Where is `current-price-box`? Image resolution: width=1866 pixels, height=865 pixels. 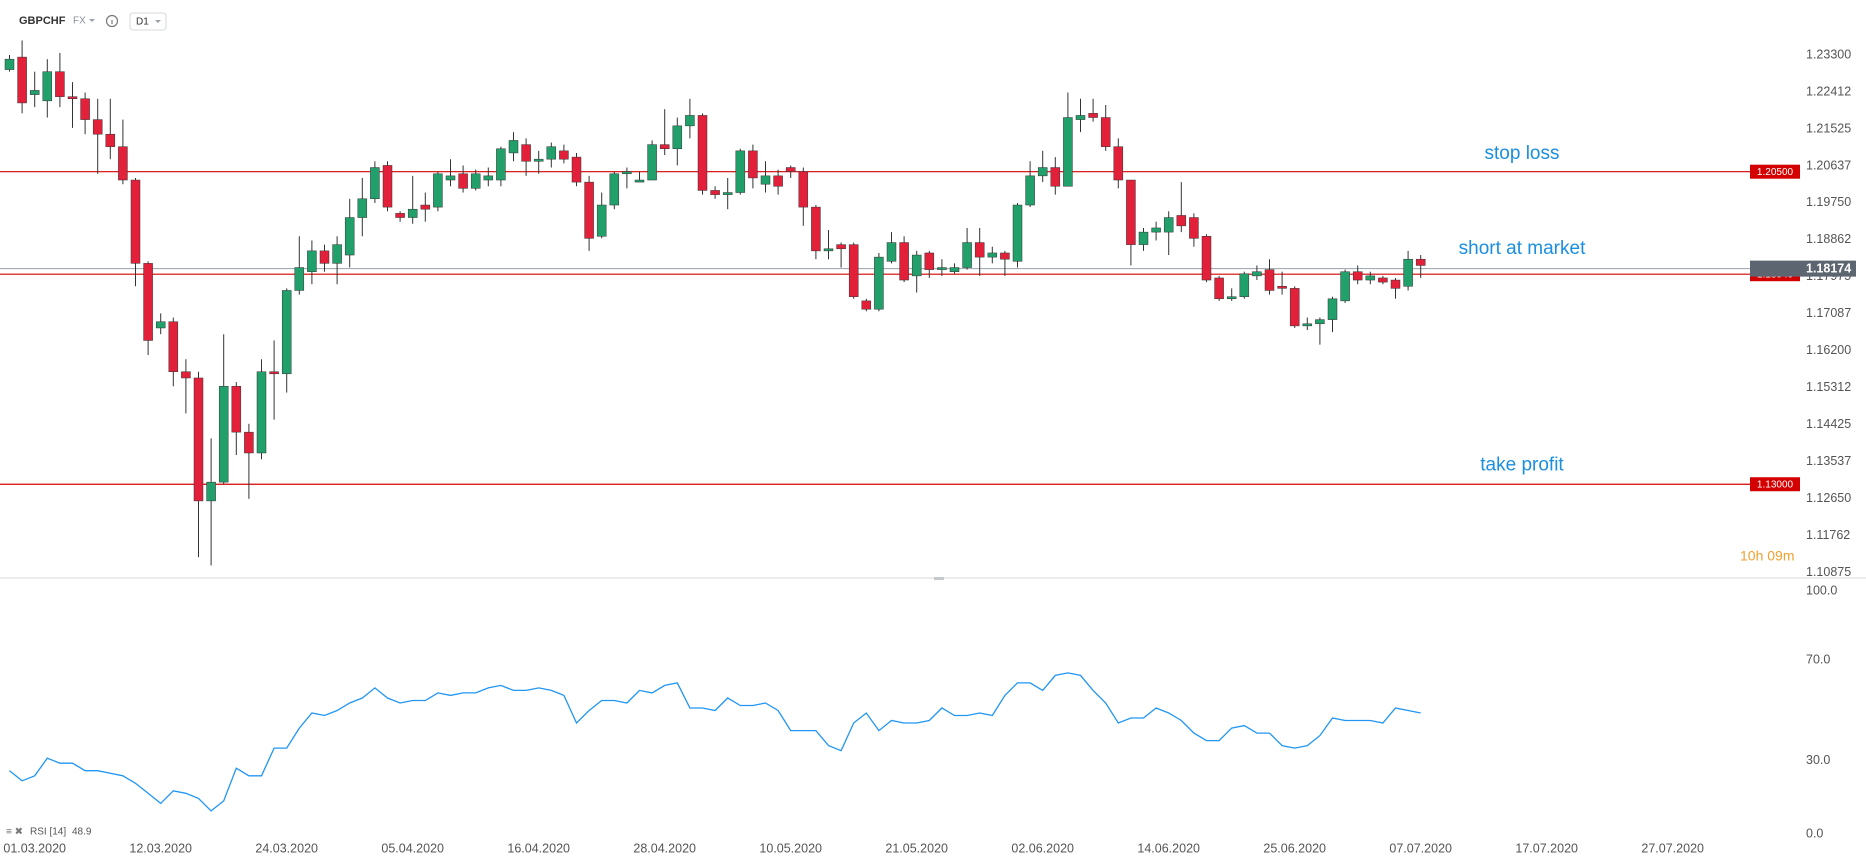 current-price-box is located at coordinates (1803, 268).